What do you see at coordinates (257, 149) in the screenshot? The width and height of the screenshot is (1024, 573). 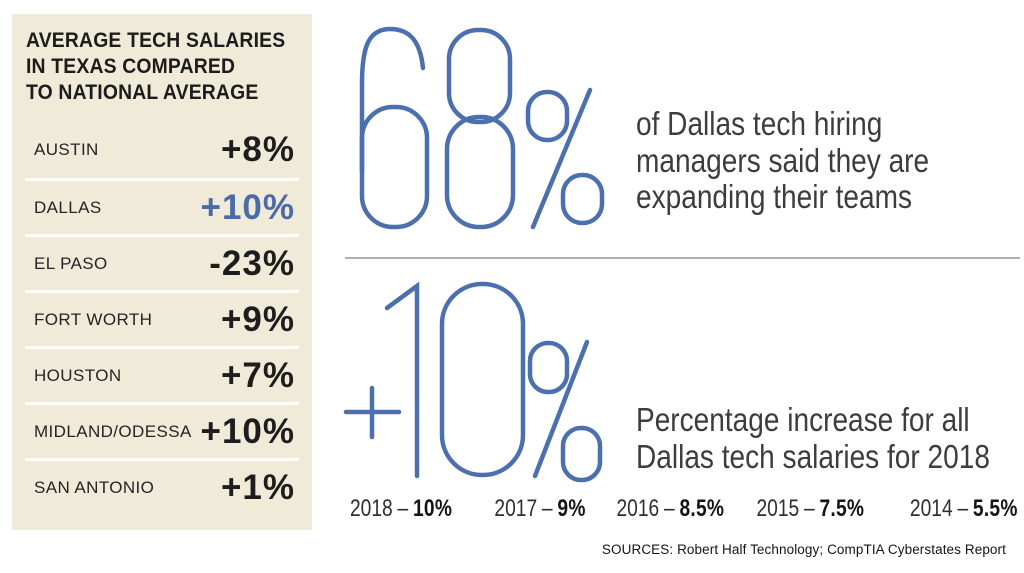 I see `salary-delta: +8%` at bounding box center [257, 149].